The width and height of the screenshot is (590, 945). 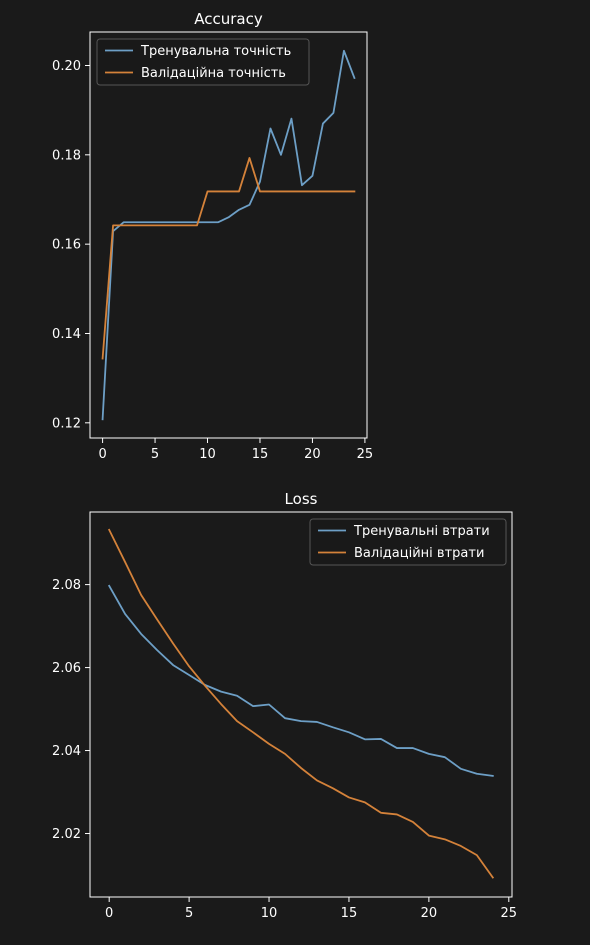 I want to click on legend: Тренувальні втрати Валідаційні втрати, so click(x=408, y=542).